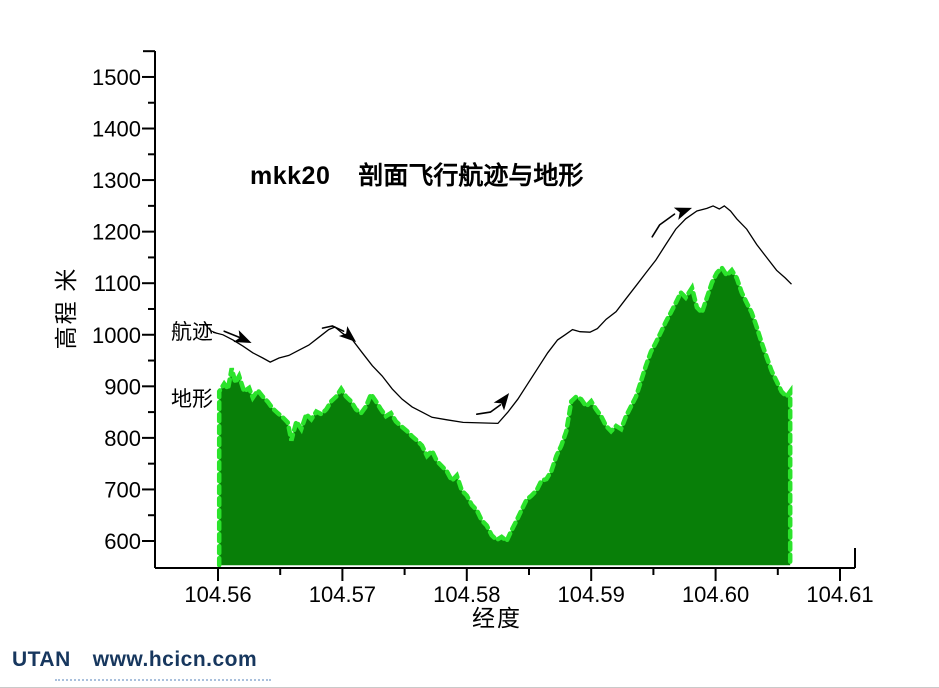 The height and width of the screenshot is (688, 939). I want to click on x-tick-label: 104.59, so click(591, 594).